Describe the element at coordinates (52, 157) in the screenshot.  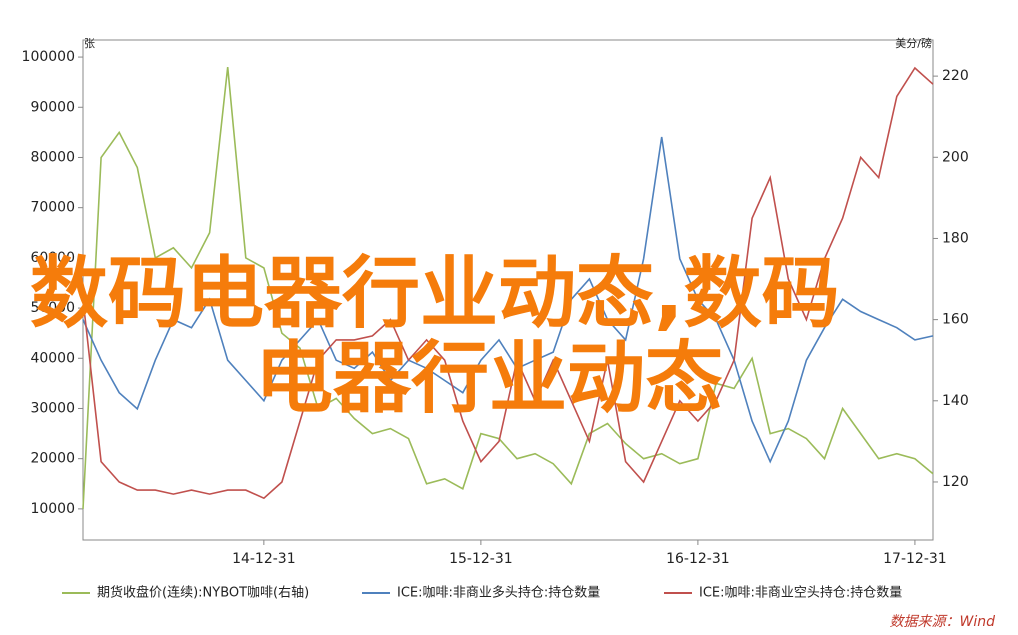
I see `y-tick-label: 80000` at that location.